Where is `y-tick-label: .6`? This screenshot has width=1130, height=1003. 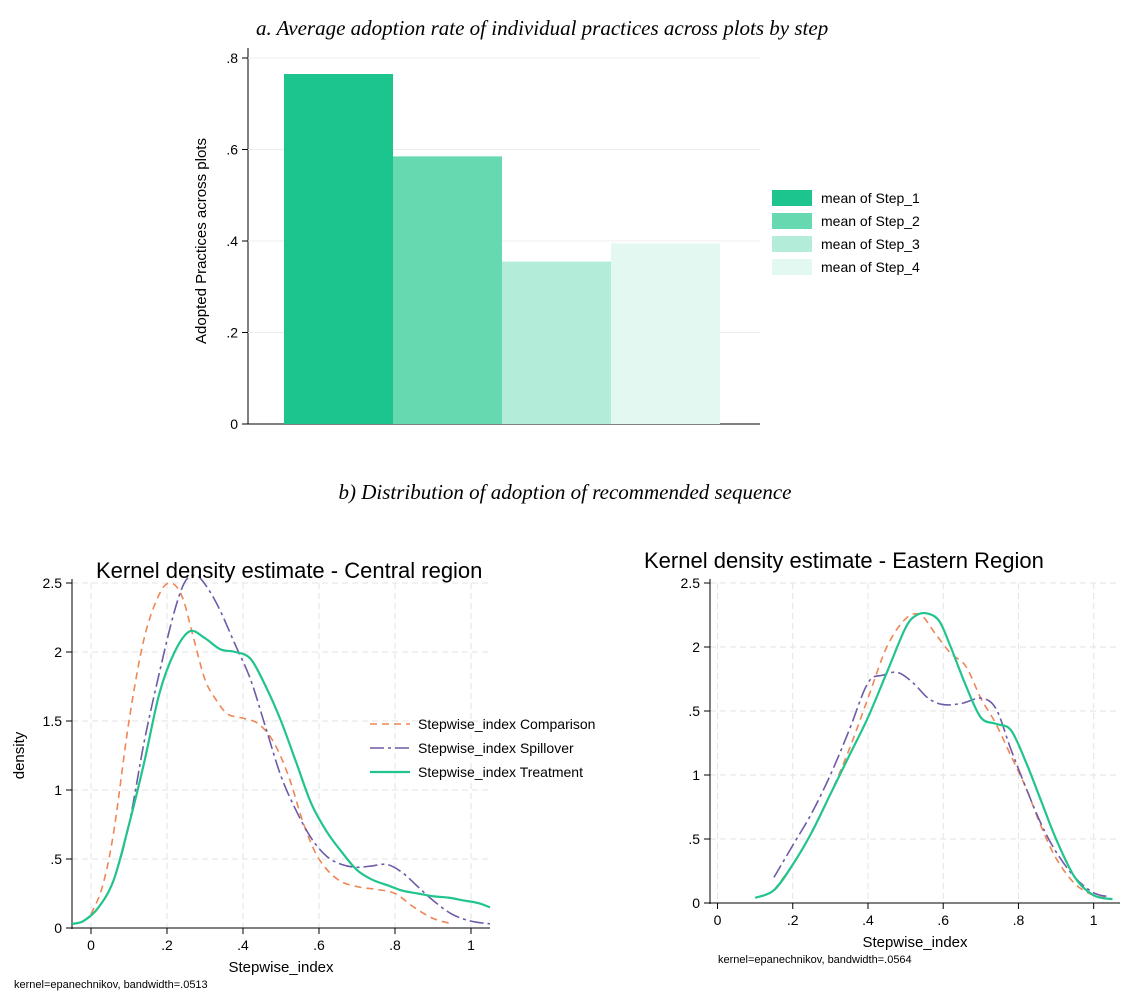
y-tick-label: .6 is located at coordinates (232, 150).